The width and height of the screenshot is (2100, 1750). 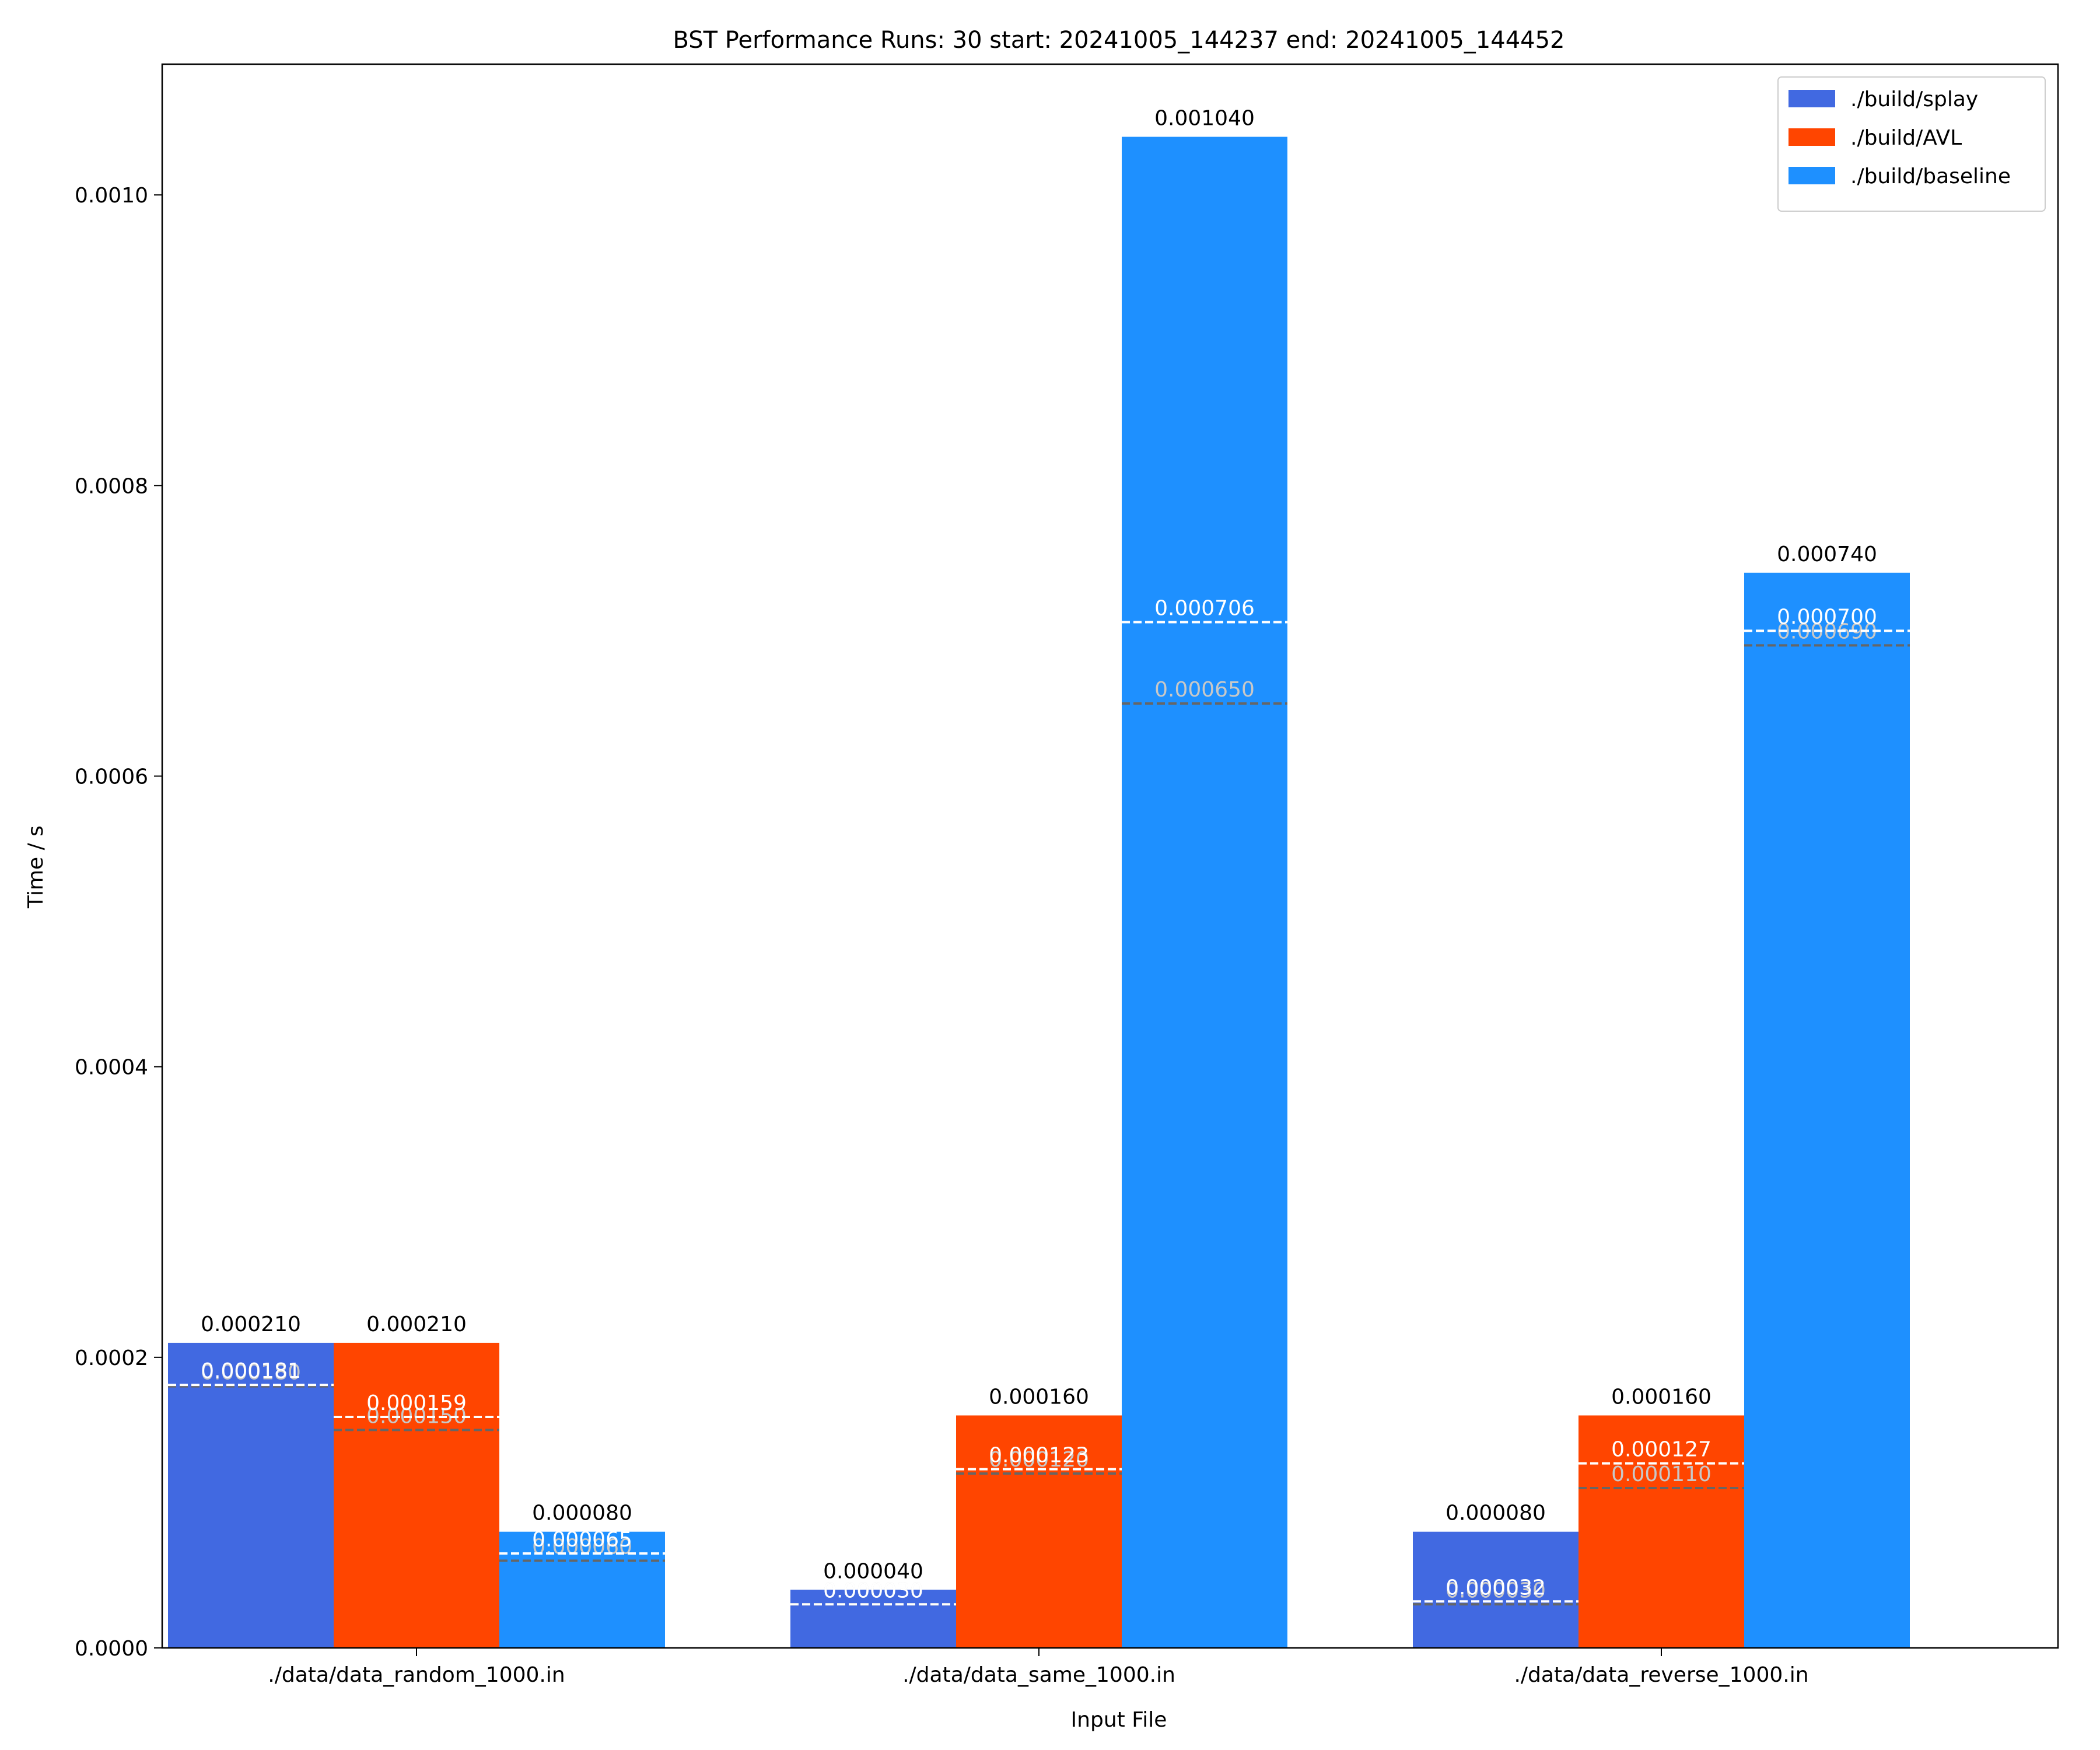 What do you see at coordinates (1827, 554) in the screenshot?
I see `bar-value-label: 0.000740` at bounding box center [1827, 554].